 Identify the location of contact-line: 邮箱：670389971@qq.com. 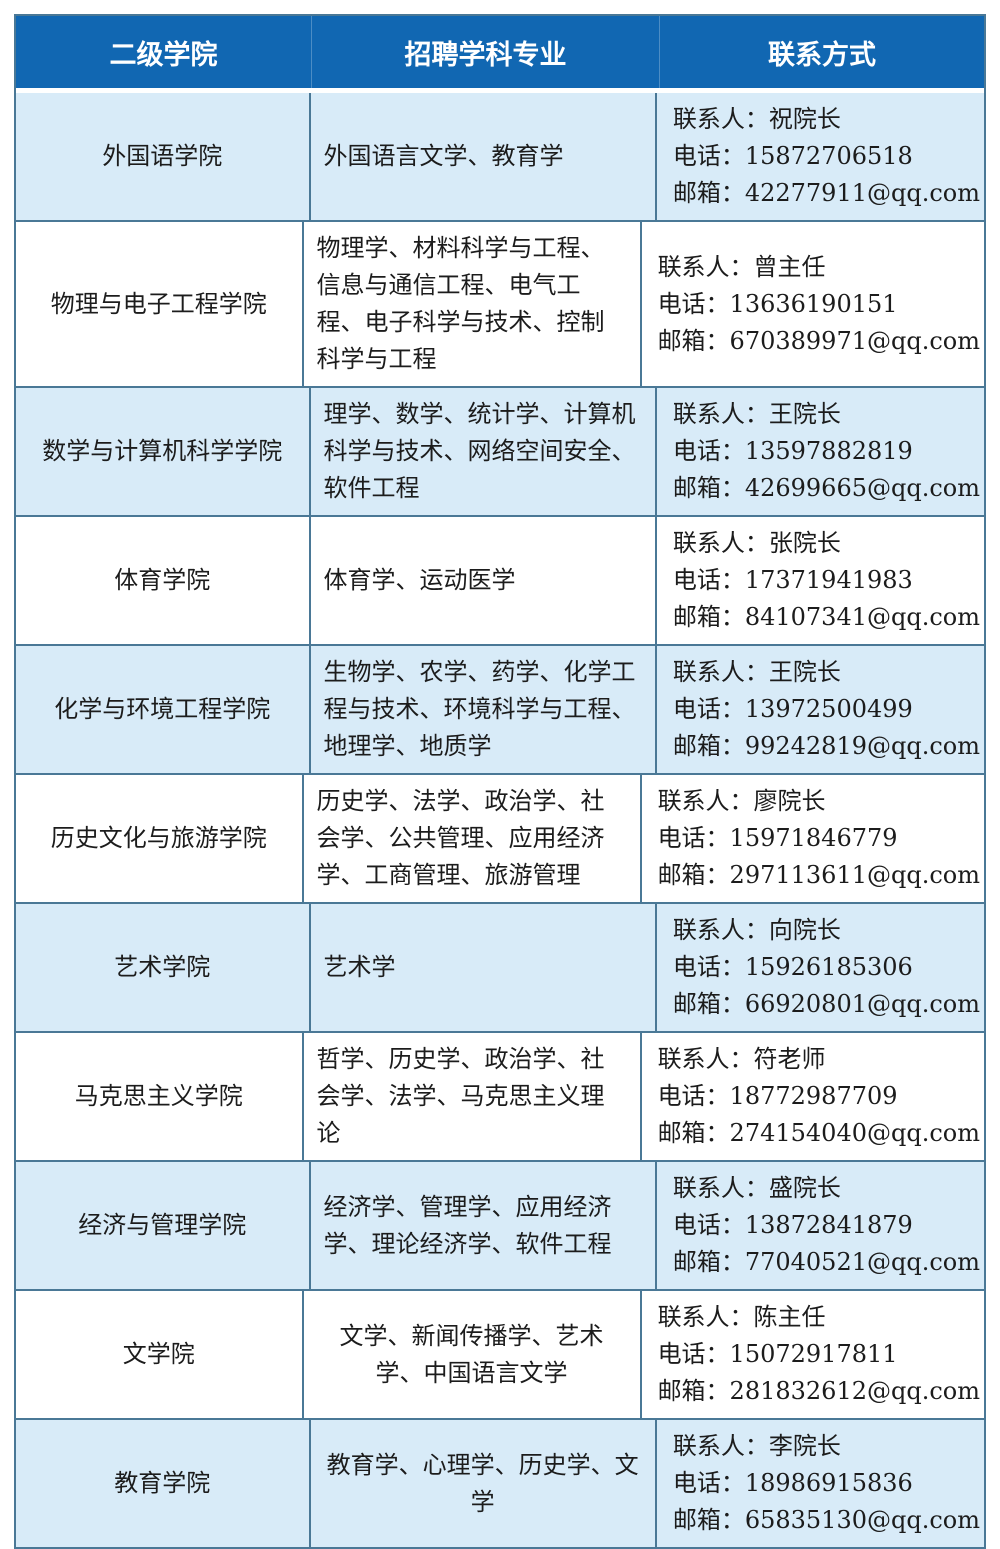
(818, 340).